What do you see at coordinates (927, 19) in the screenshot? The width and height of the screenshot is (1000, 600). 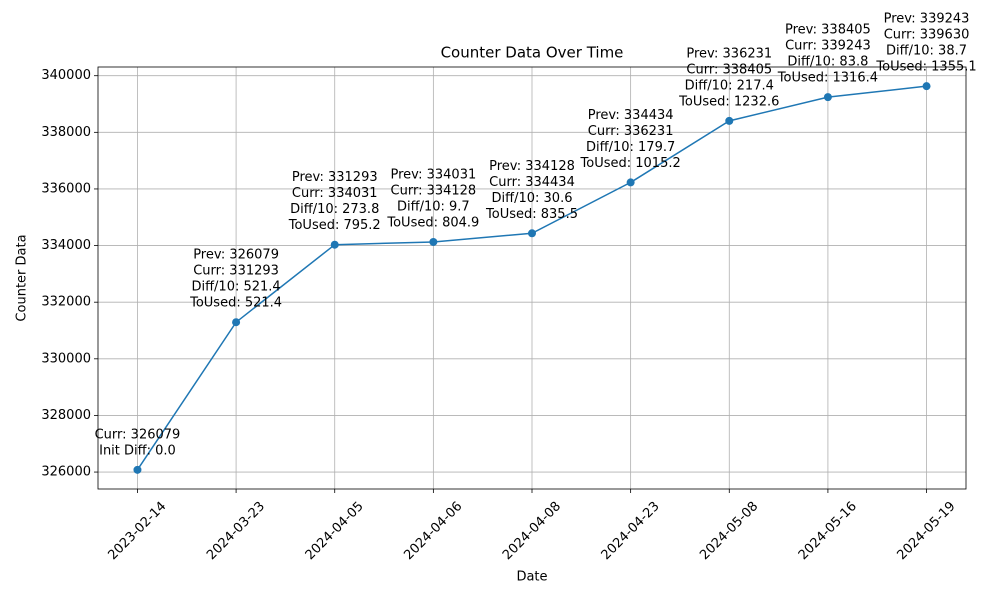 I see `annotation: Prev: 339243` at bounding box center [927, 19].